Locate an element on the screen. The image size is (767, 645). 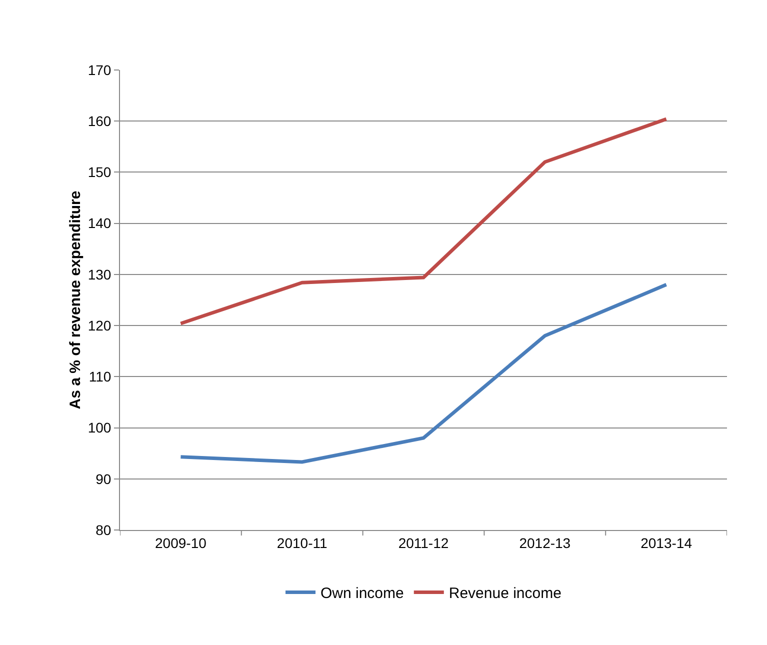
x-tick-label: 2013-14 is located at coordinates (666, 542).